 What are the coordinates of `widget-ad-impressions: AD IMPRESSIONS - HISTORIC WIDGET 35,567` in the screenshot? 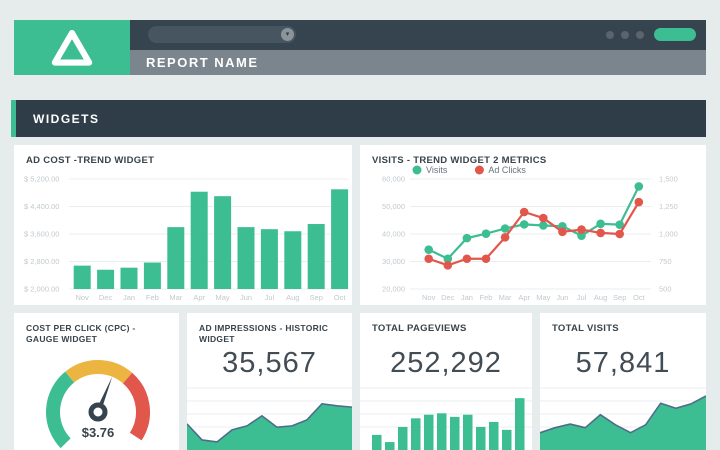 It's located at (269, 381).